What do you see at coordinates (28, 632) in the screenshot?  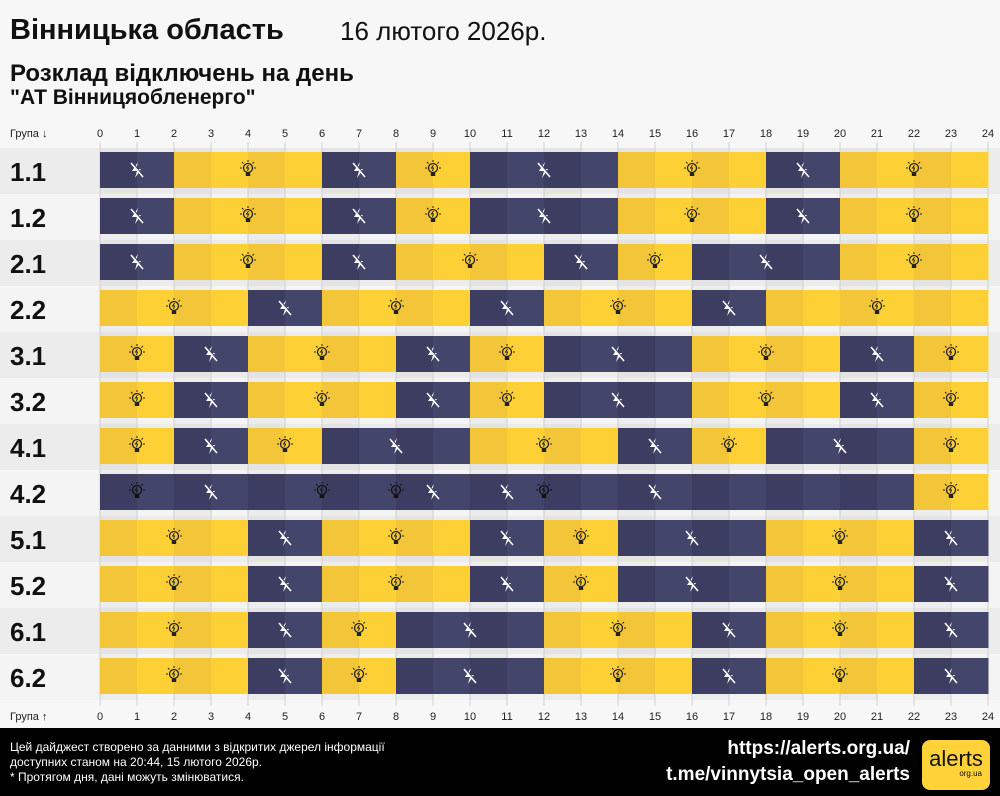 I see `group-label: 6.1` at bounding box center [28, 632].